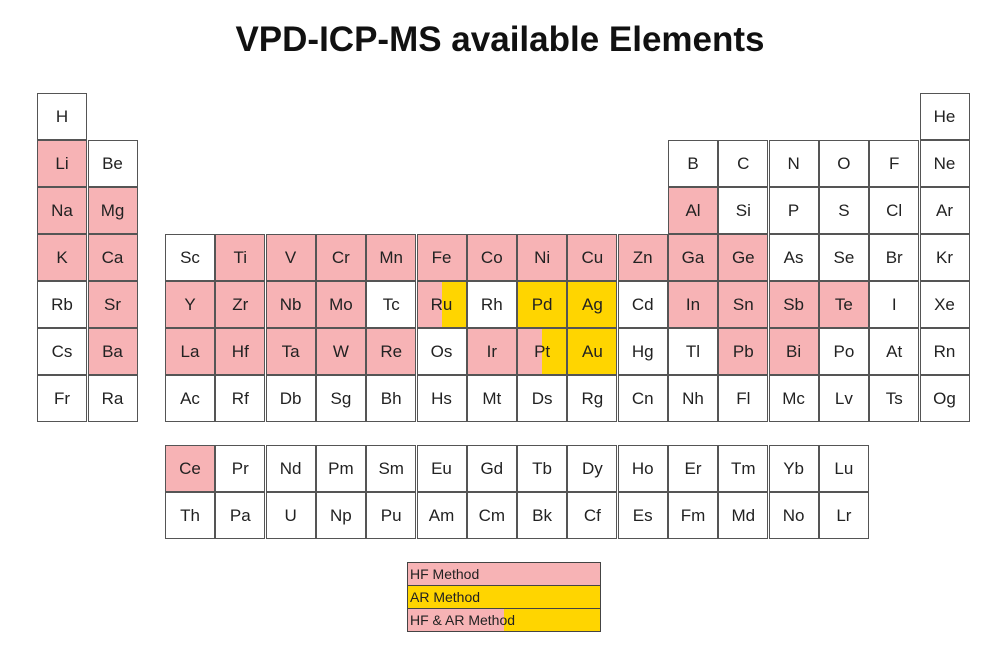 The image size is (1000, 666). I want to click on element-ir: Ir, so click(491, 351).